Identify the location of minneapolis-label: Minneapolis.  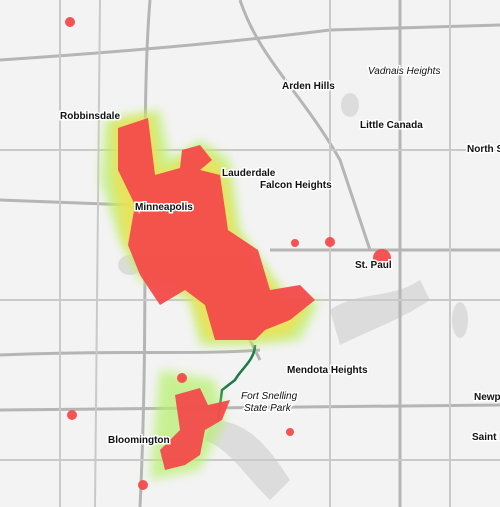
(164, 207).